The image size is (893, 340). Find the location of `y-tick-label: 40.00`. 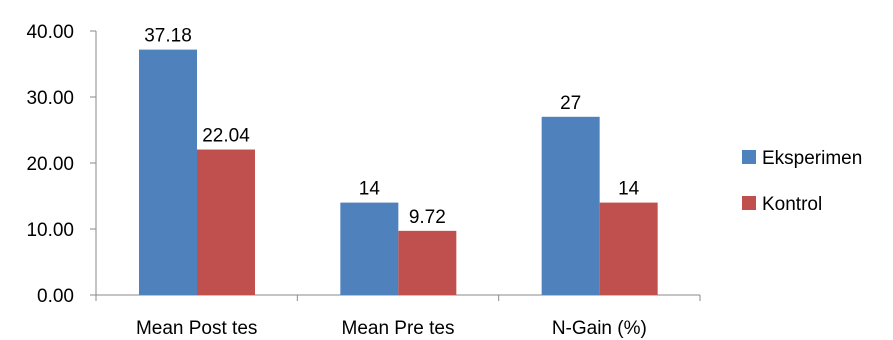

y-tick-label: 40.00 is located at coordinates (50, 32).